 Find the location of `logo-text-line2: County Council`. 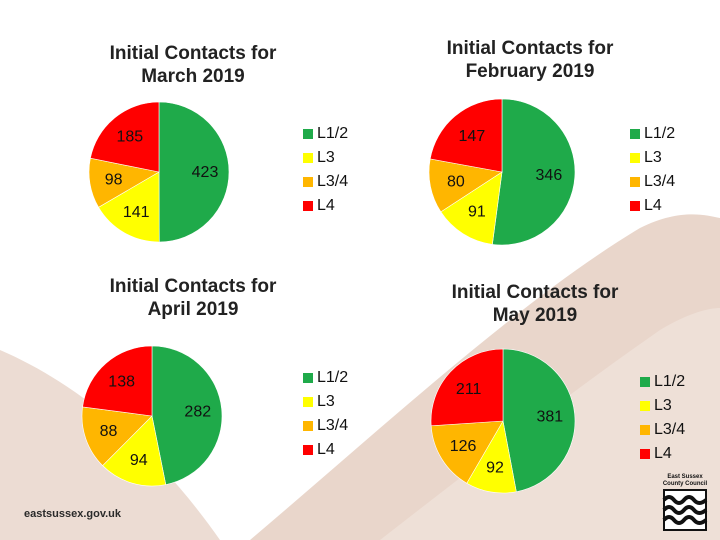

logo-text-line2: County Council is located at coordinates (685, 484).